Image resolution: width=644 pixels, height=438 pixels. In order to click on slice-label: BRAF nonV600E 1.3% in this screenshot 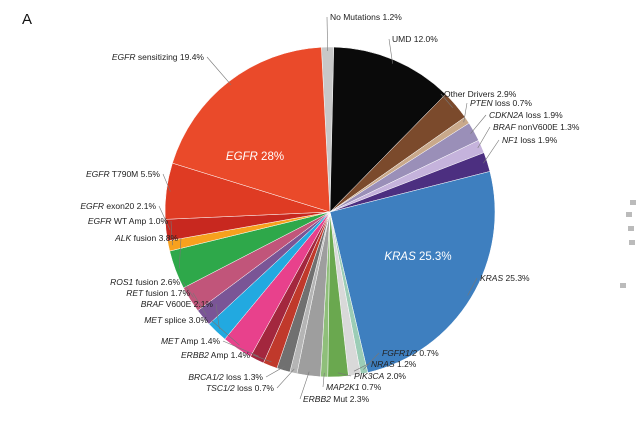, I will do `click(536, 127)`.